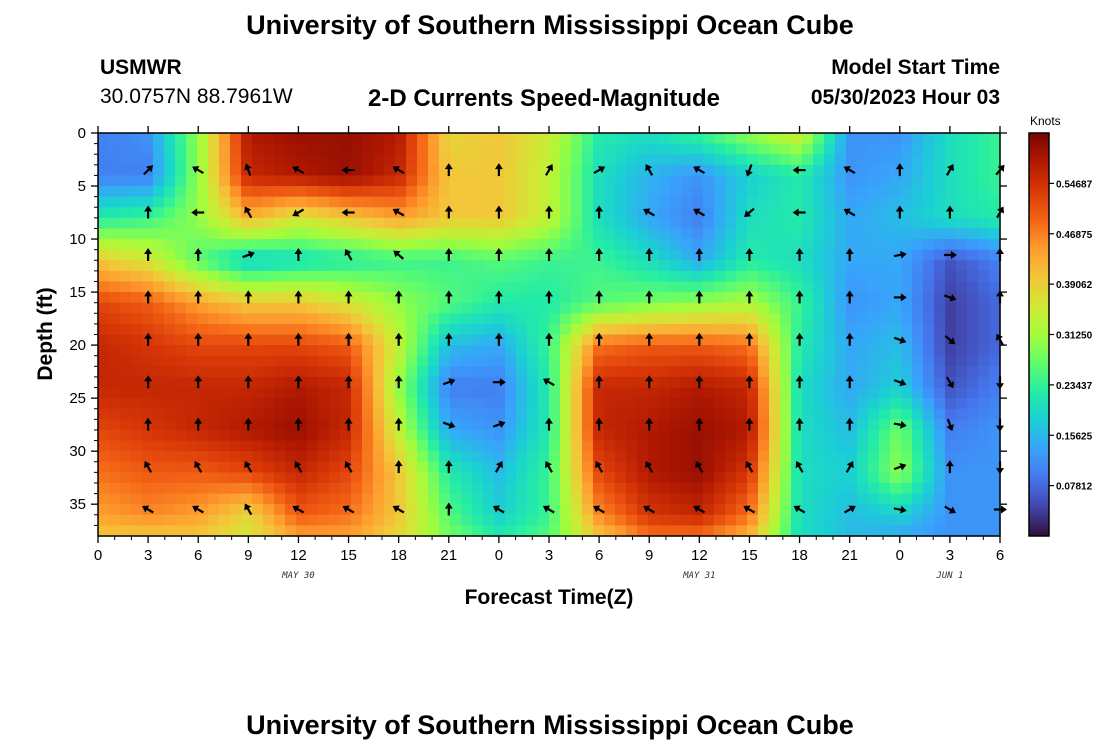  I want to click on date-label: MAY 30, so click(298, 576).